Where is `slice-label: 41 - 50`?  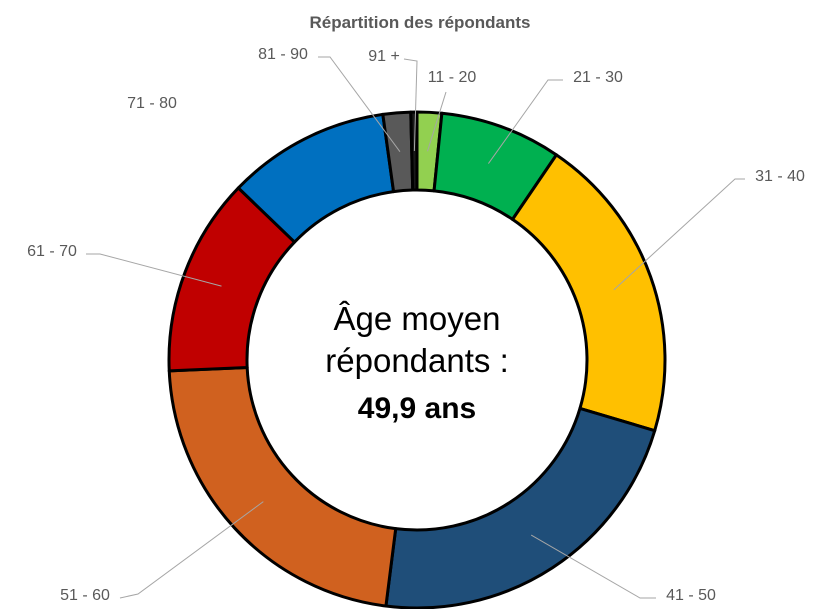 slice-label: 41 - 50 is located at coordinates (691, 595).